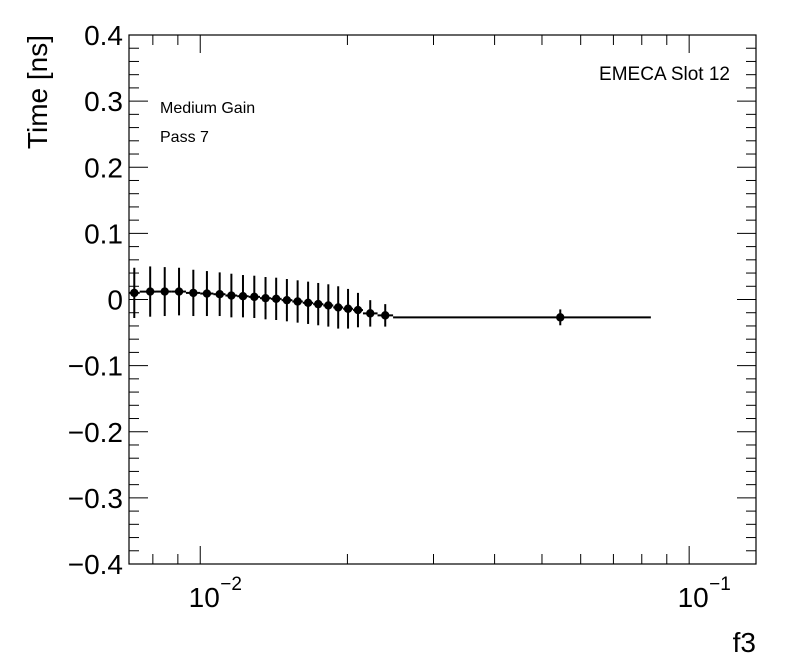 The width and height of the screenshot is (796, 672). I want to click on y-axis-label: Time [ns], so click(37, 92).